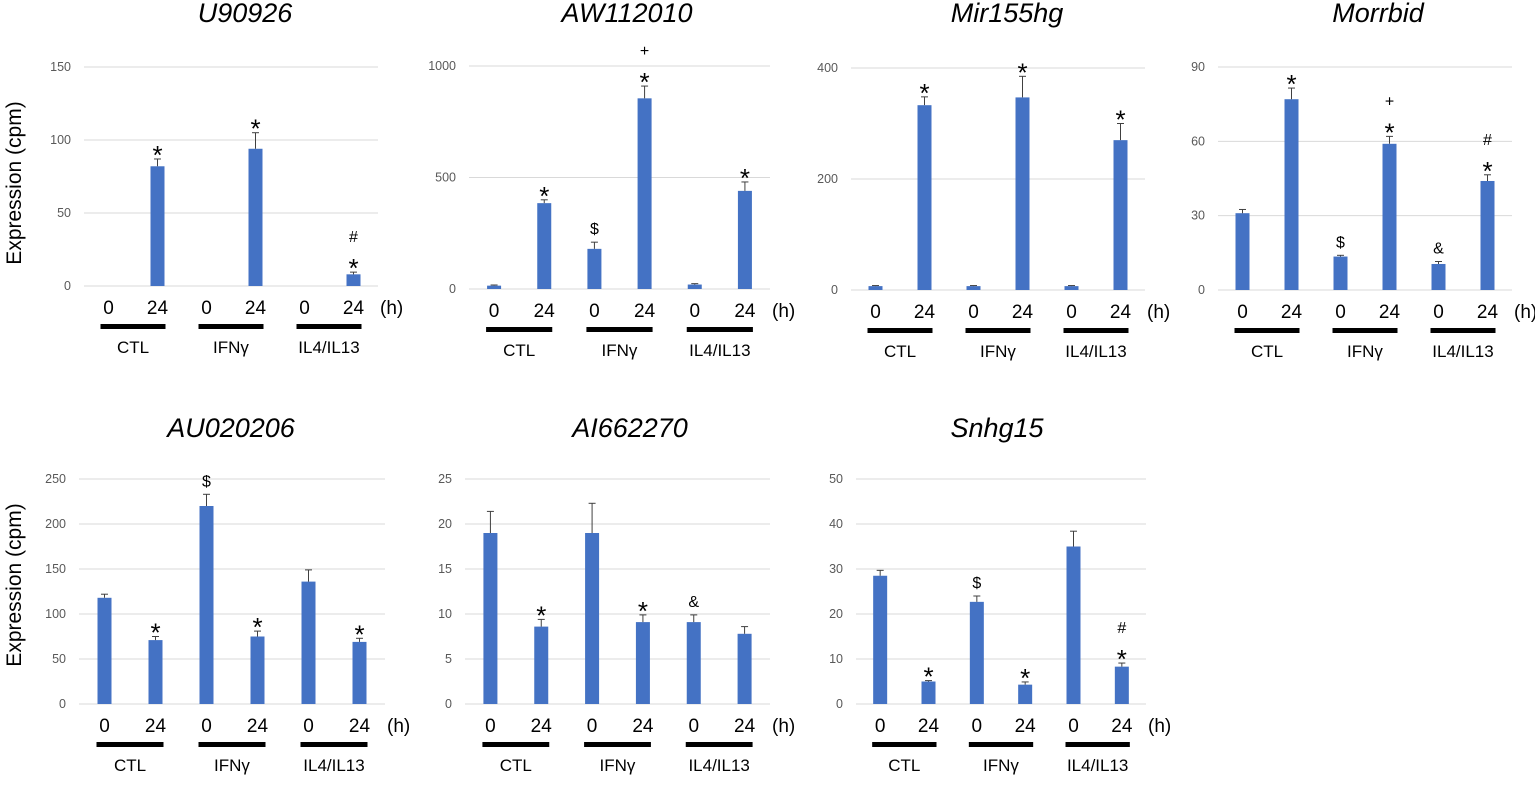  What do you see at coordinates (442, 66) in the screenshot?
I see `y-tick-label: 1000` at bounding box center [442, 66].